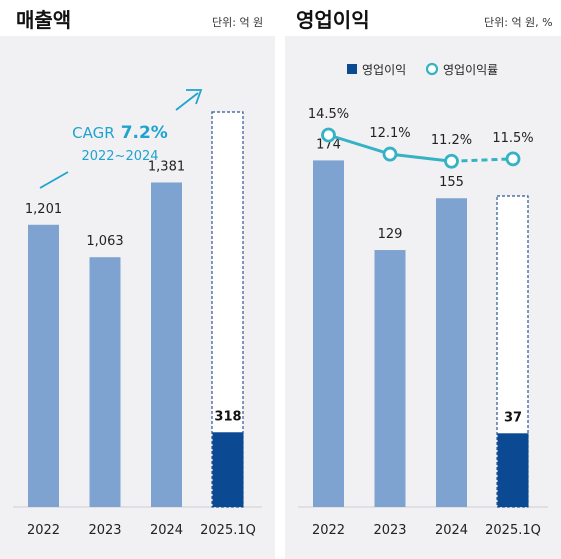 The width and height of the screenshot is (561, 559). I want to click on operating-profit-value-label: 37, so click(513, 417).